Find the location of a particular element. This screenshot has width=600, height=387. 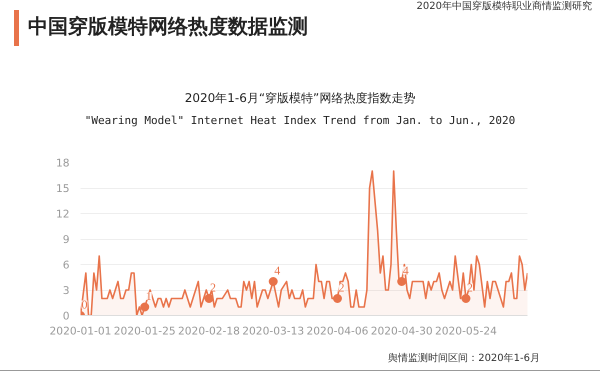

data-label: 1 is located at coordinates (149, 296).